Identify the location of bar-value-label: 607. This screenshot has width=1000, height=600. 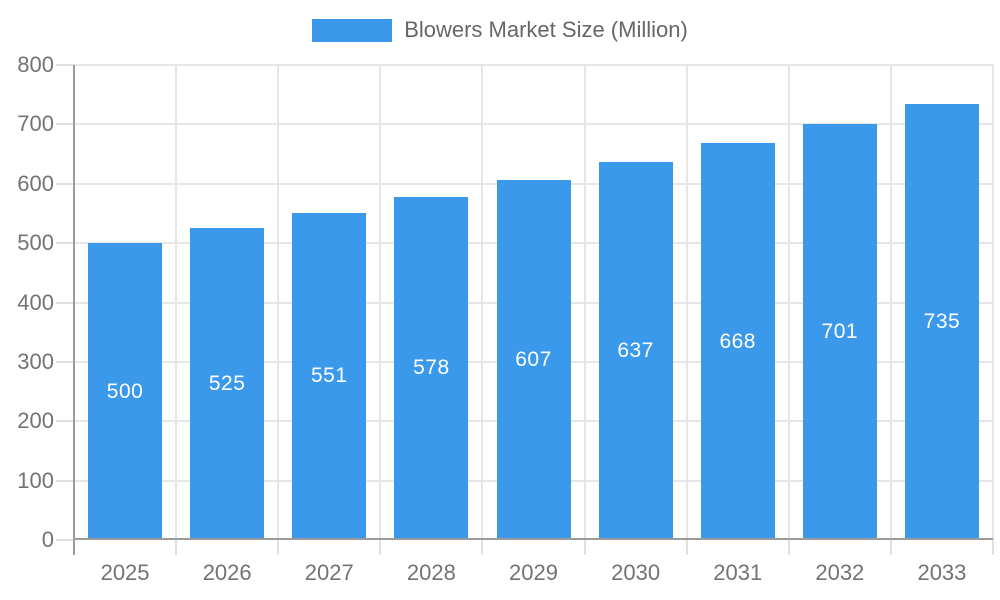
(533, 359).